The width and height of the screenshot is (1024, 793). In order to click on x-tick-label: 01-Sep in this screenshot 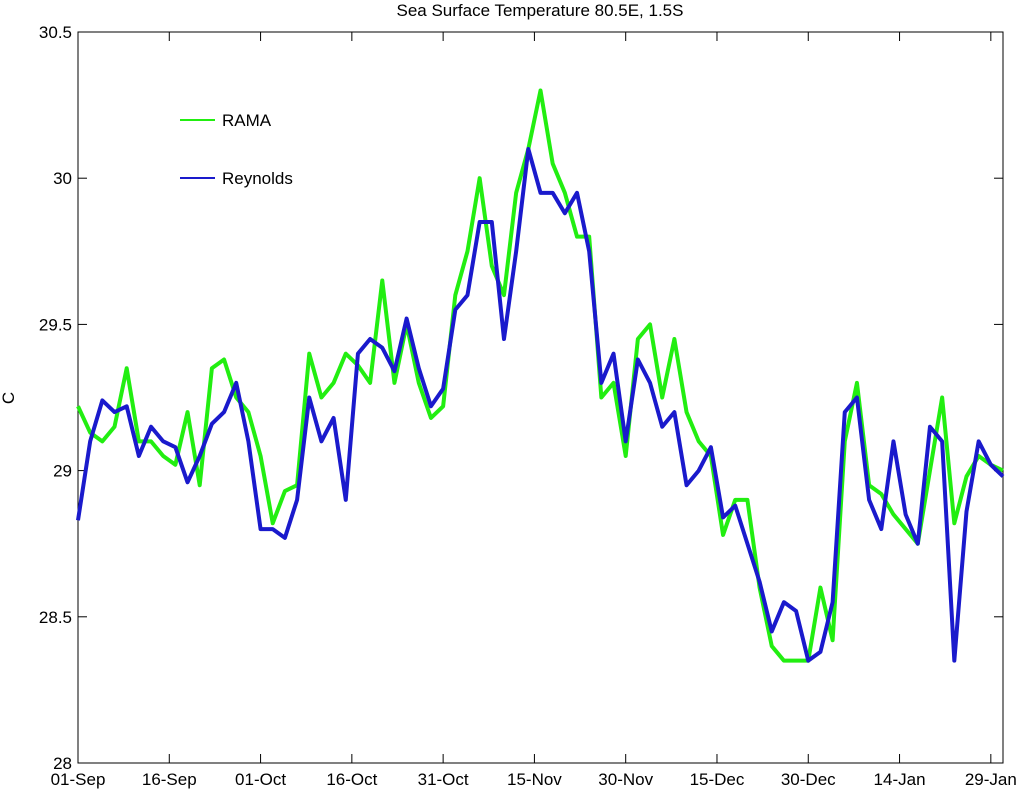, I will do `click(78, 779)`.